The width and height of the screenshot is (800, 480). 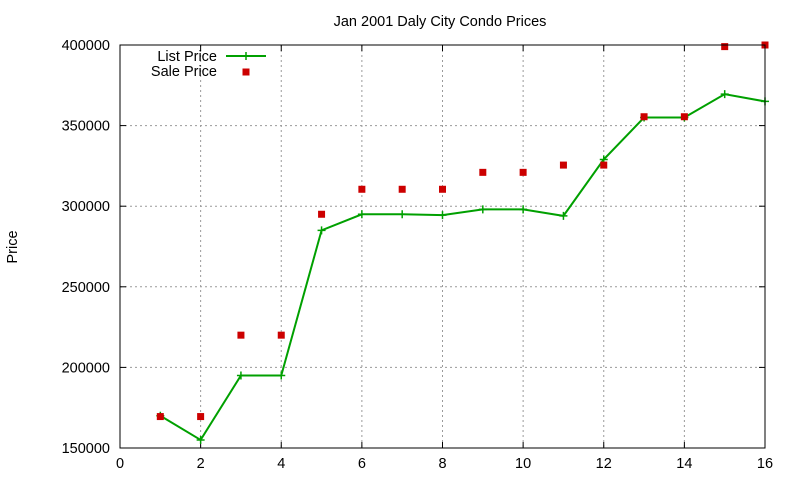 What do you see at coordinates (86, 127) in the screenshot?
I see `y-tick-label: 350000` at bounding box center [86, 127].